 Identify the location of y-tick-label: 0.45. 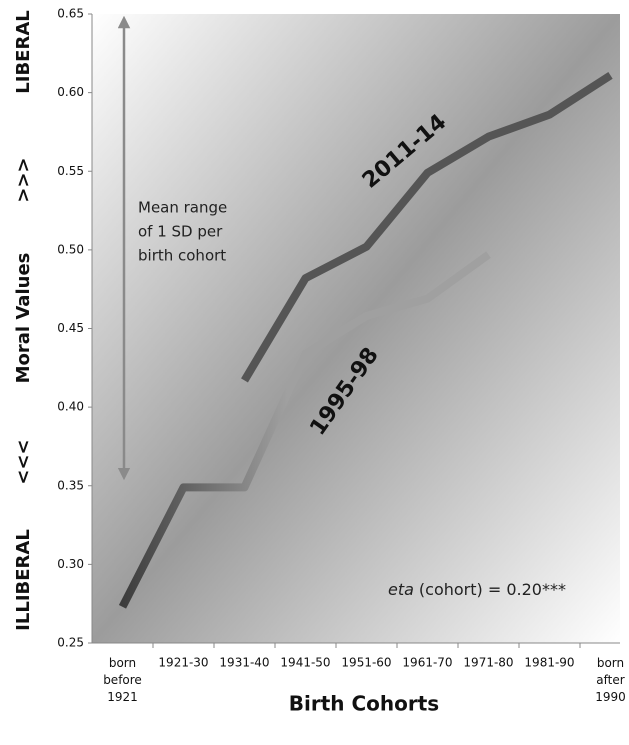
(70, 328).